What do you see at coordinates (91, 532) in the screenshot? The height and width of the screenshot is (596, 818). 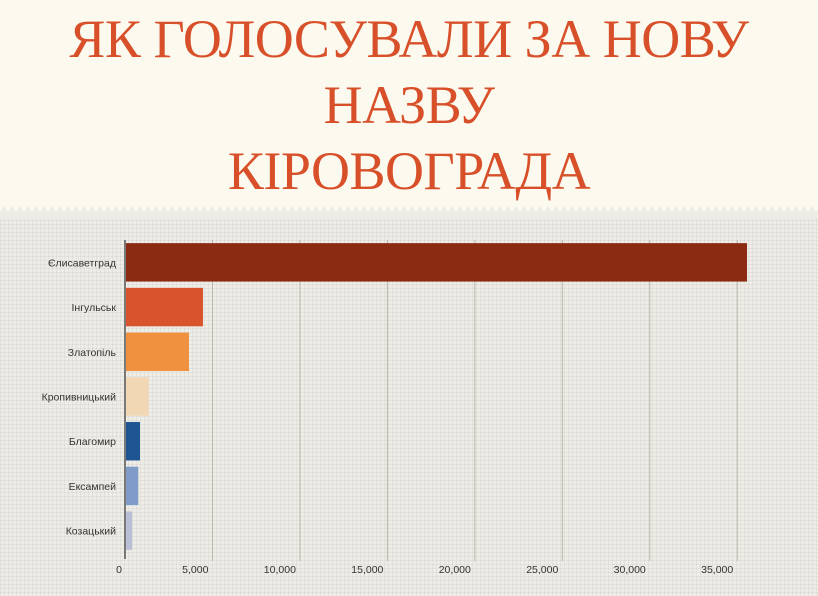 I see `category-label: Козацький` at bounding box center [91, 532].